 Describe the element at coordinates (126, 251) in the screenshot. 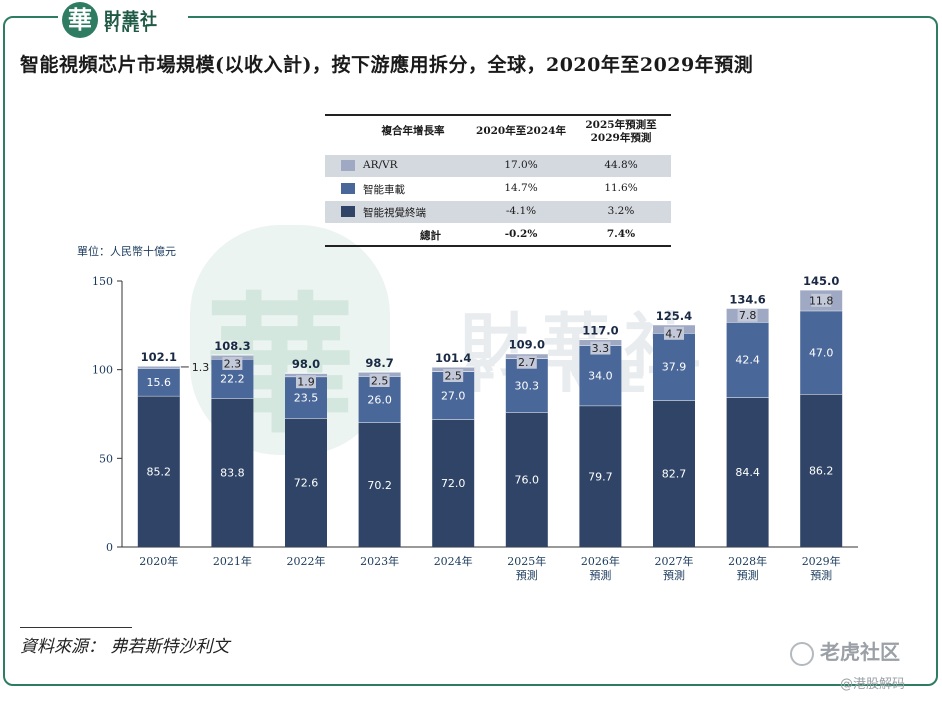

I see `unit-label: 單位：人民幣十億元` at that location.